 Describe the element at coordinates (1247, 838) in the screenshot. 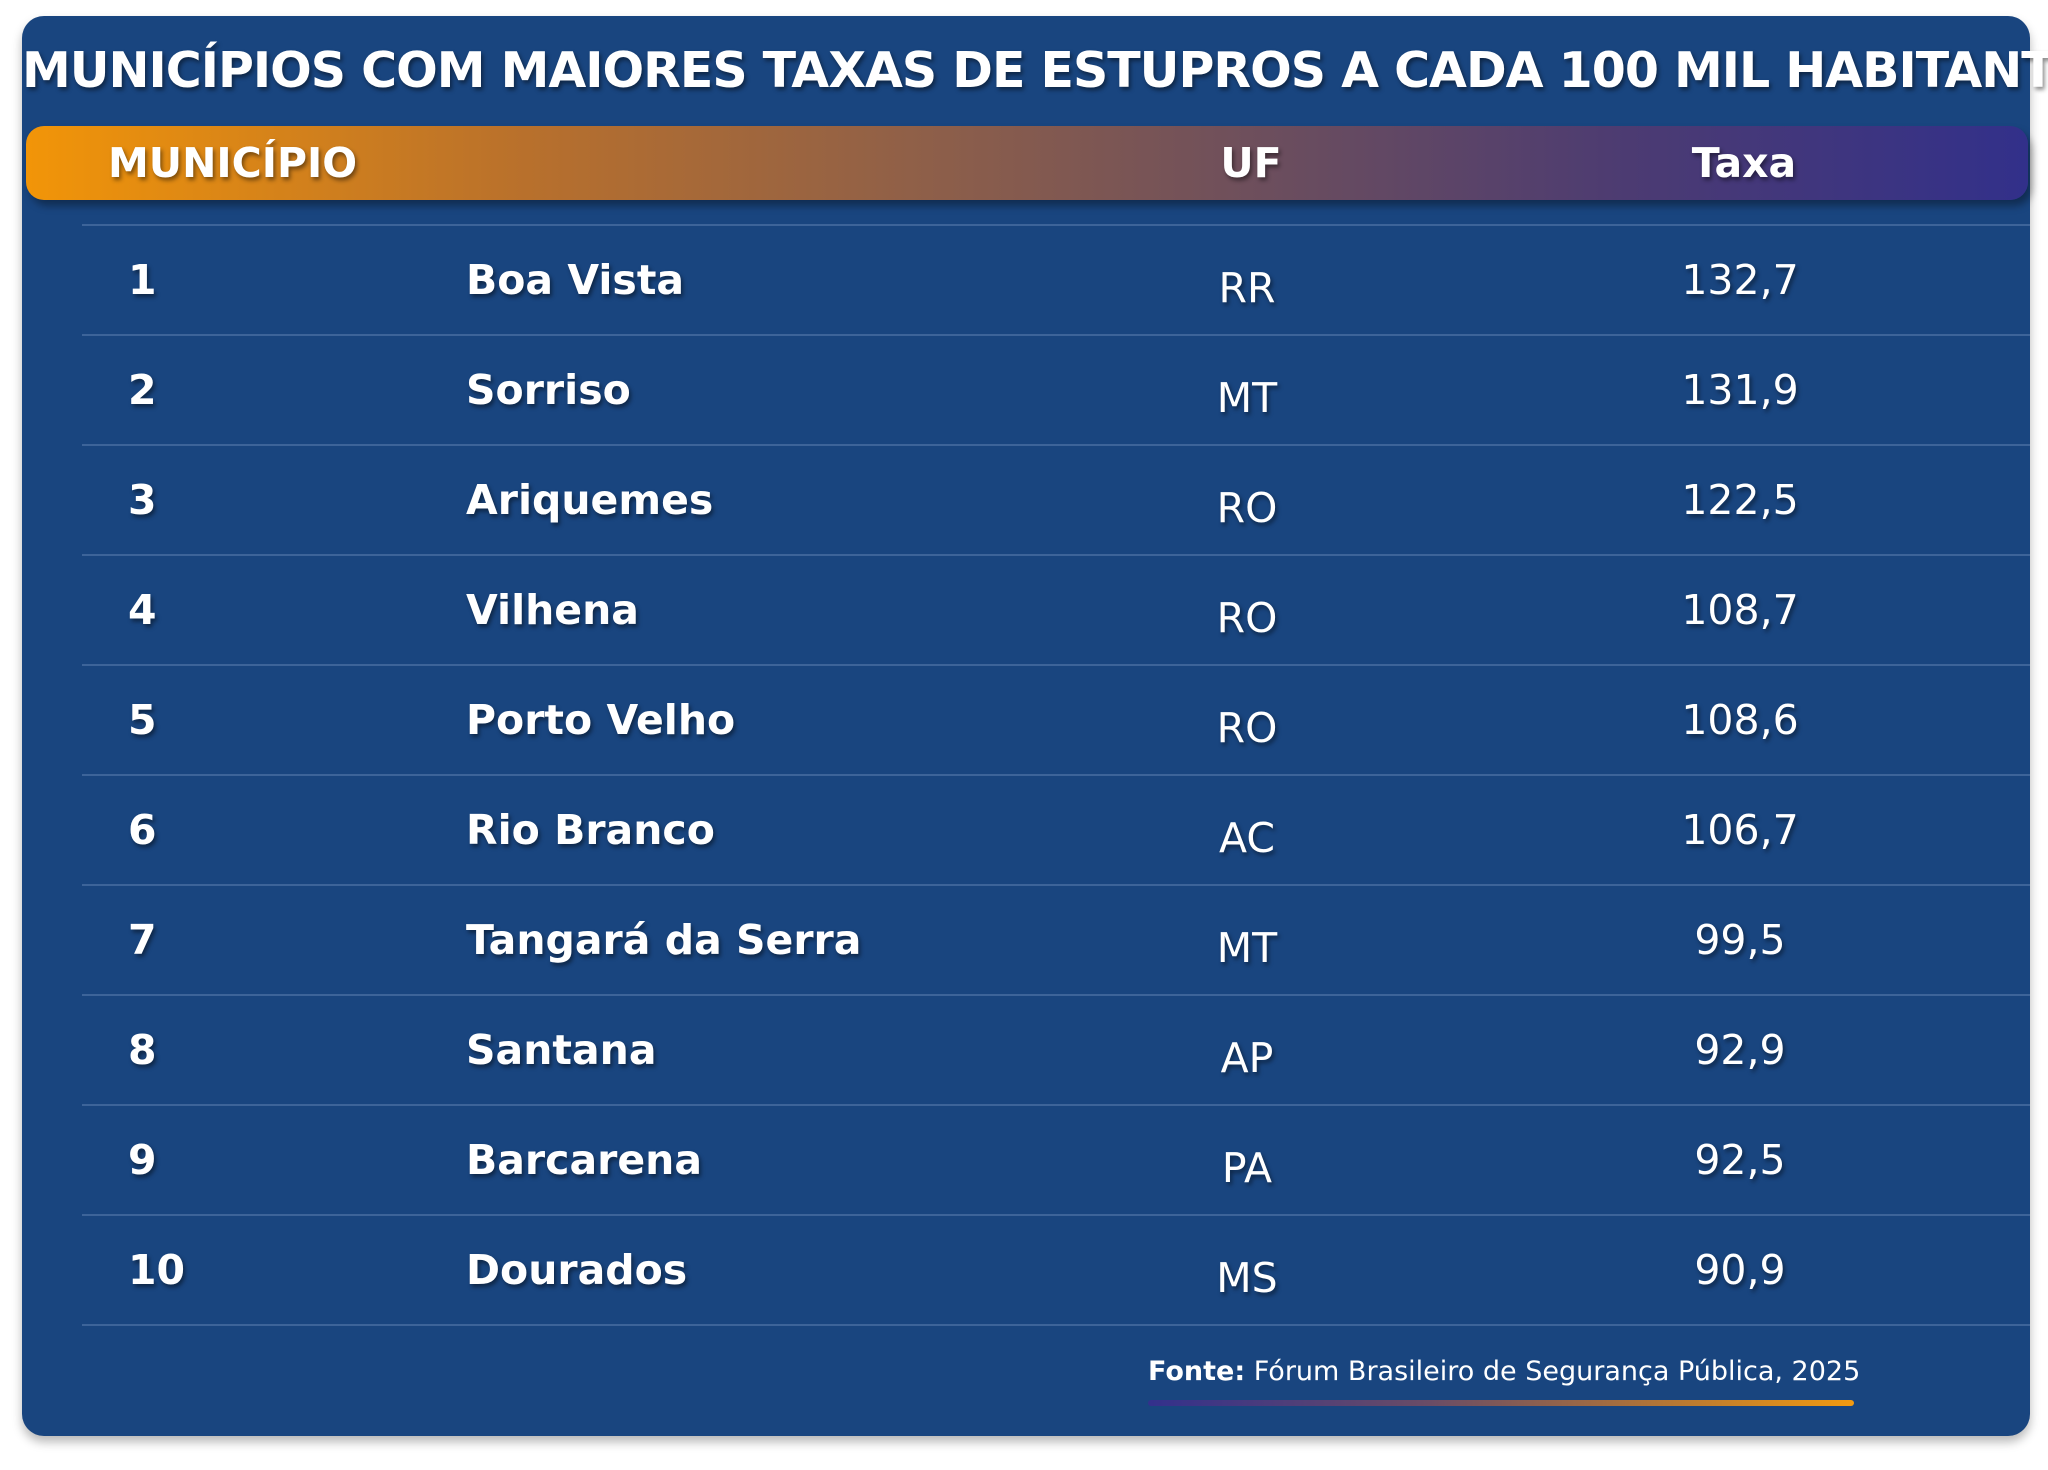

I see `row-uf: AC` at that location.